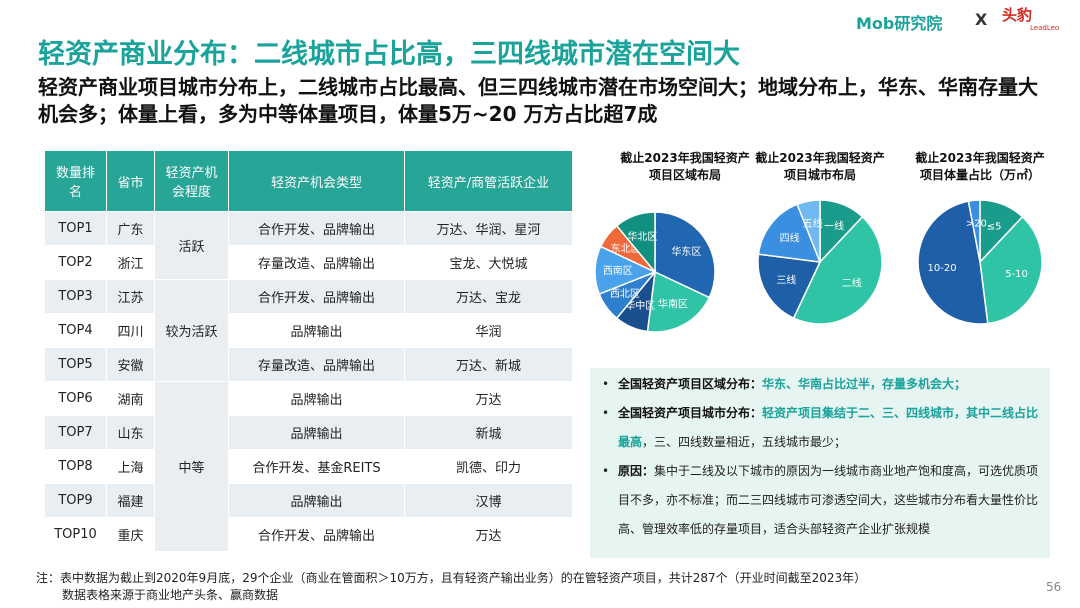  I want to click on slice-label: 华北区, so click(642, 236).